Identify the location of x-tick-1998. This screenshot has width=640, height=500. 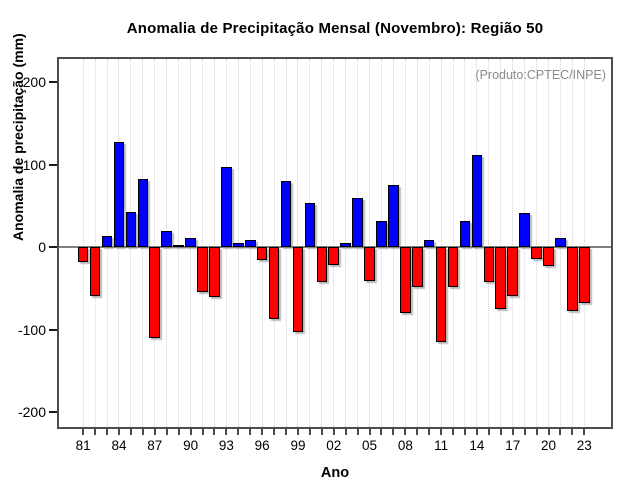
(286, 432).